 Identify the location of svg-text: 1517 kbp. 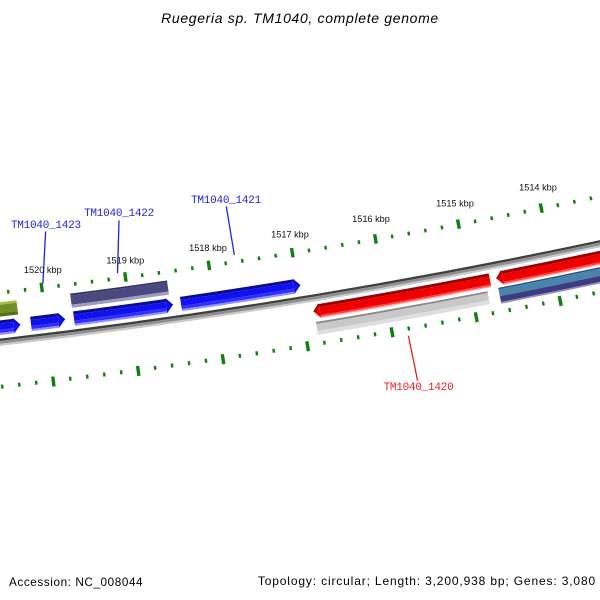
(290, 234).